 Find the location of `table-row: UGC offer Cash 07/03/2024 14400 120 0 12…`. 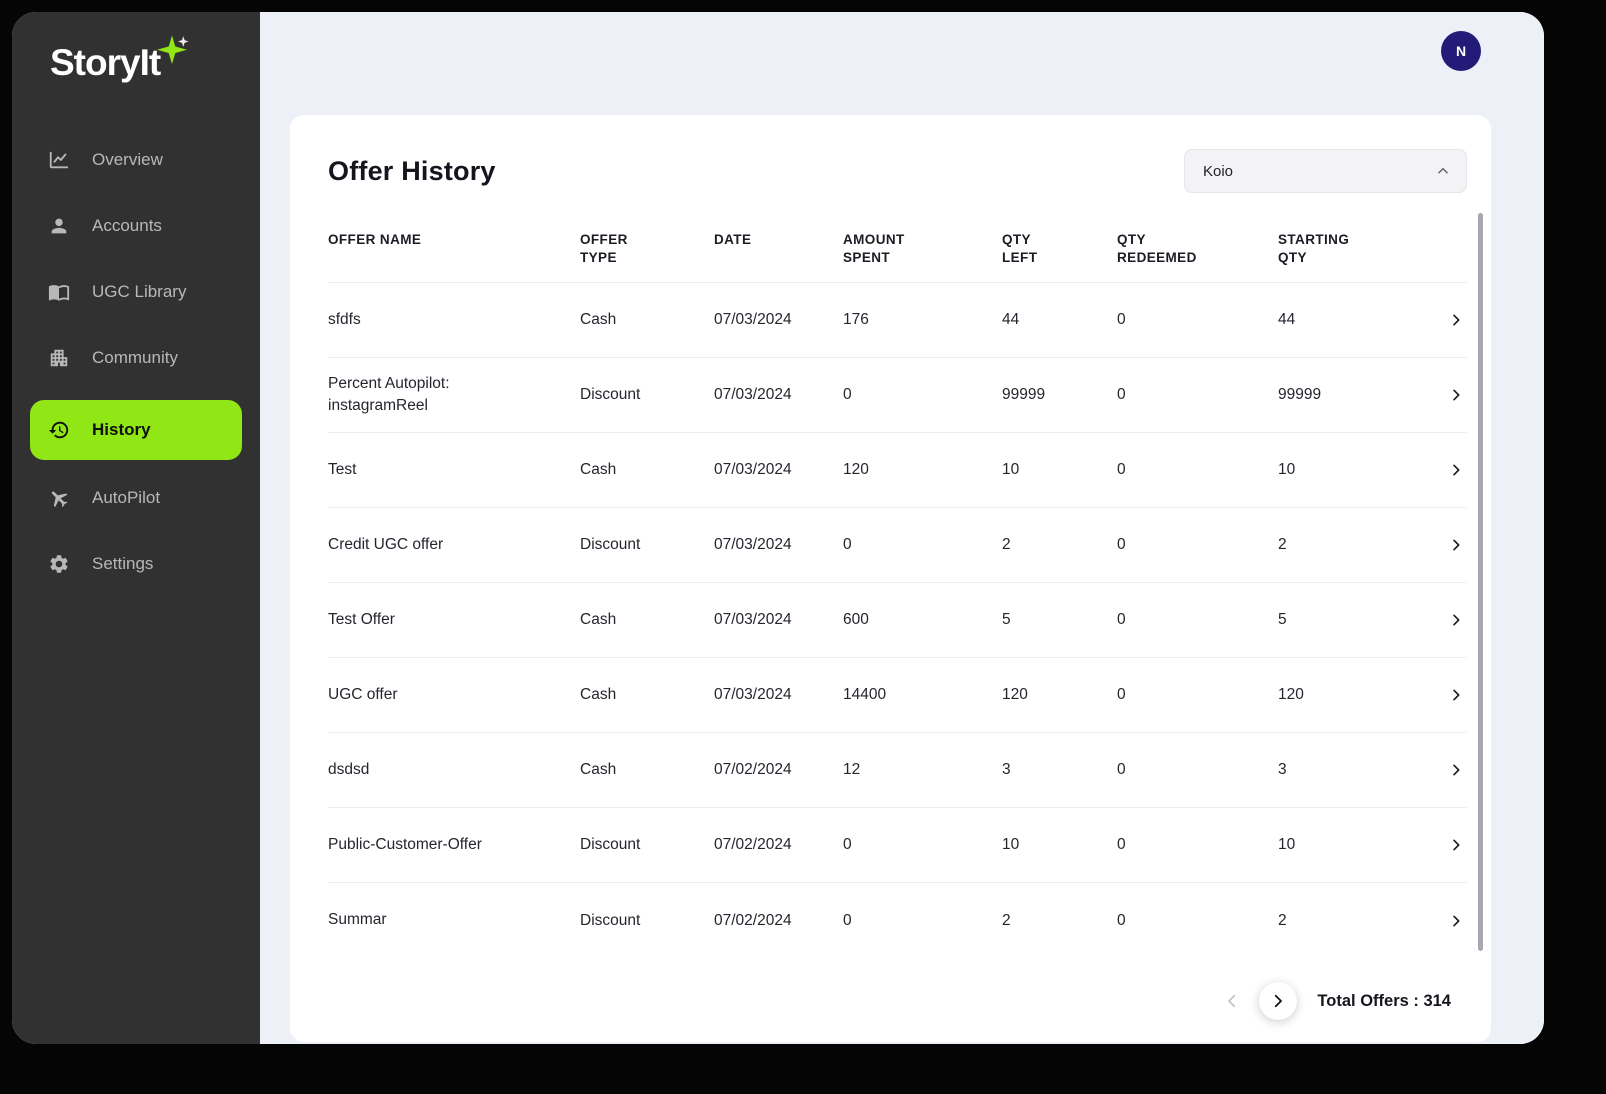

table-row: UGC offer Cash 07/03/2024 14400 120 0 12… is located at coordinates (897, 696).